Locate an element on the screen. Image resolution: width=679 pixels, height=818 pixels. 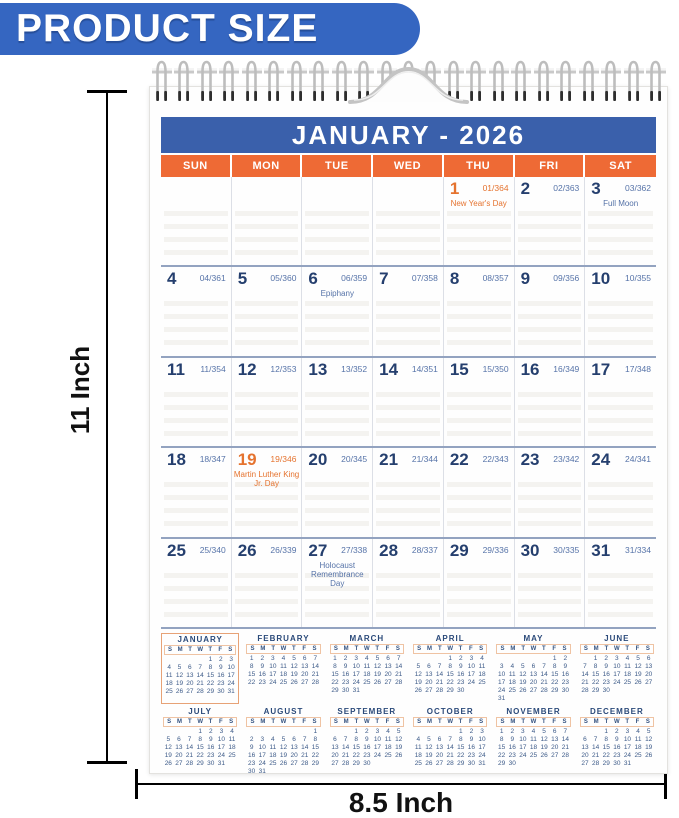
day-of-year: 18/347 is located at coordinates (212, 459).